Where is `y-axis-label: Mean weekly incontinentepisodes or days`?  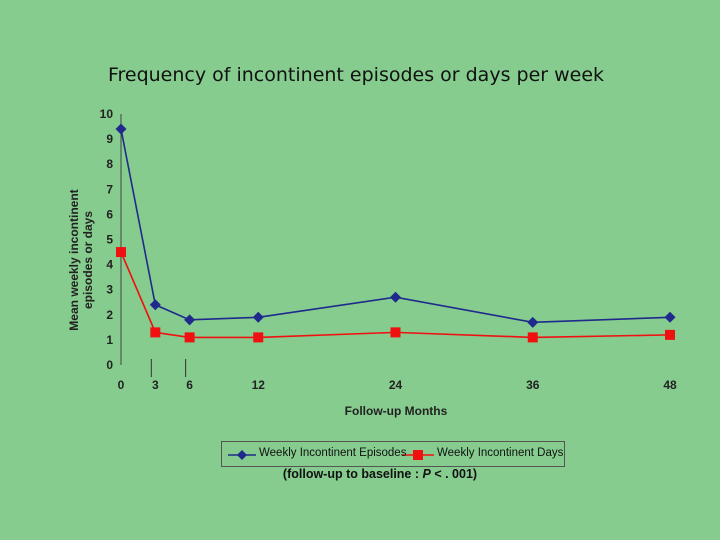 y-axis-label: Mean weekly incontinentepisodes or days is located at coordinates (81, 259).